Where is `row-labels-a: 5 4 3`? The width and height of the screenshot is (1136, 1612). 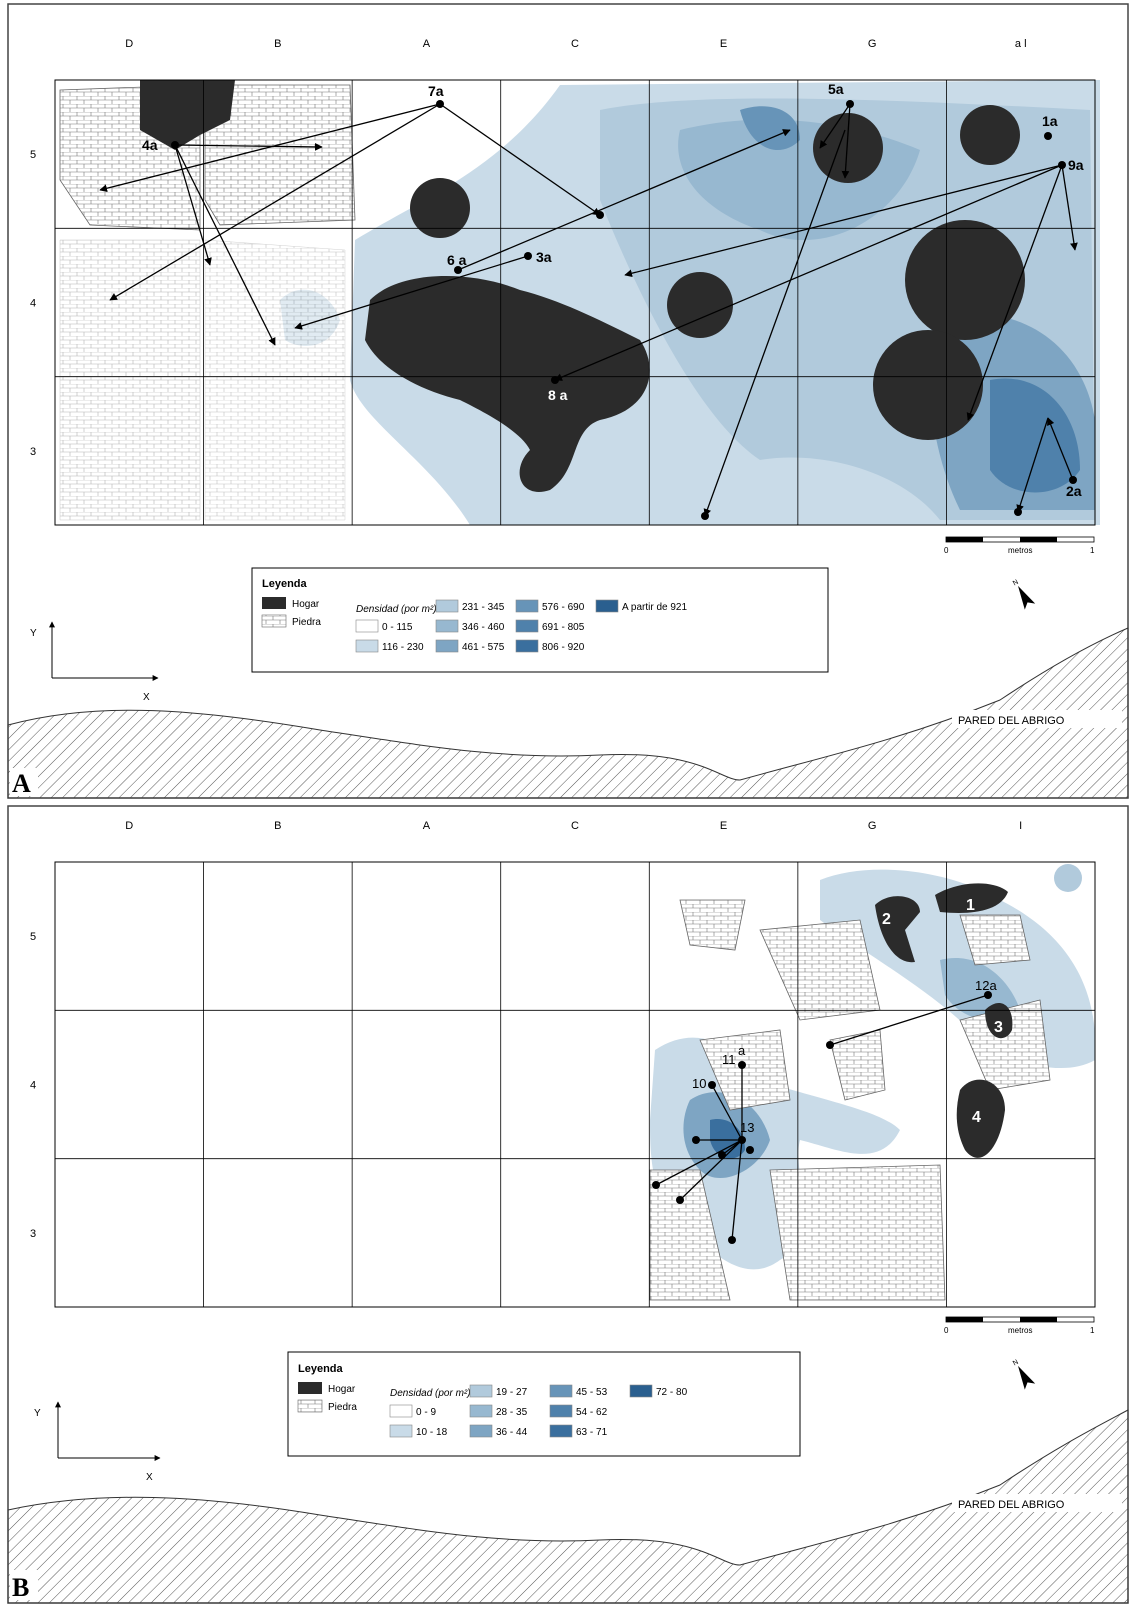
row-labels-a: 5 4 3 is located at coordinates (33, 303).